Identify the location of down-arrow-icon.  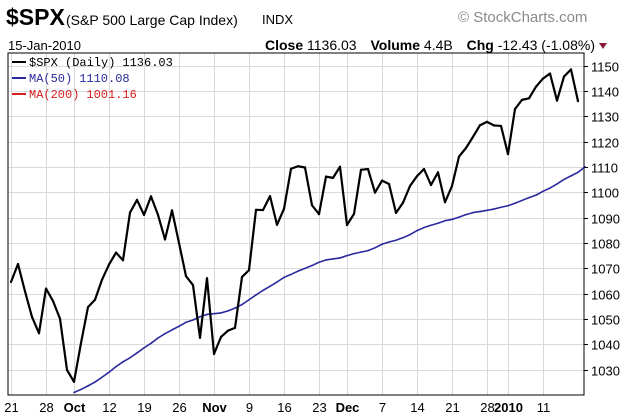
(603, 46).